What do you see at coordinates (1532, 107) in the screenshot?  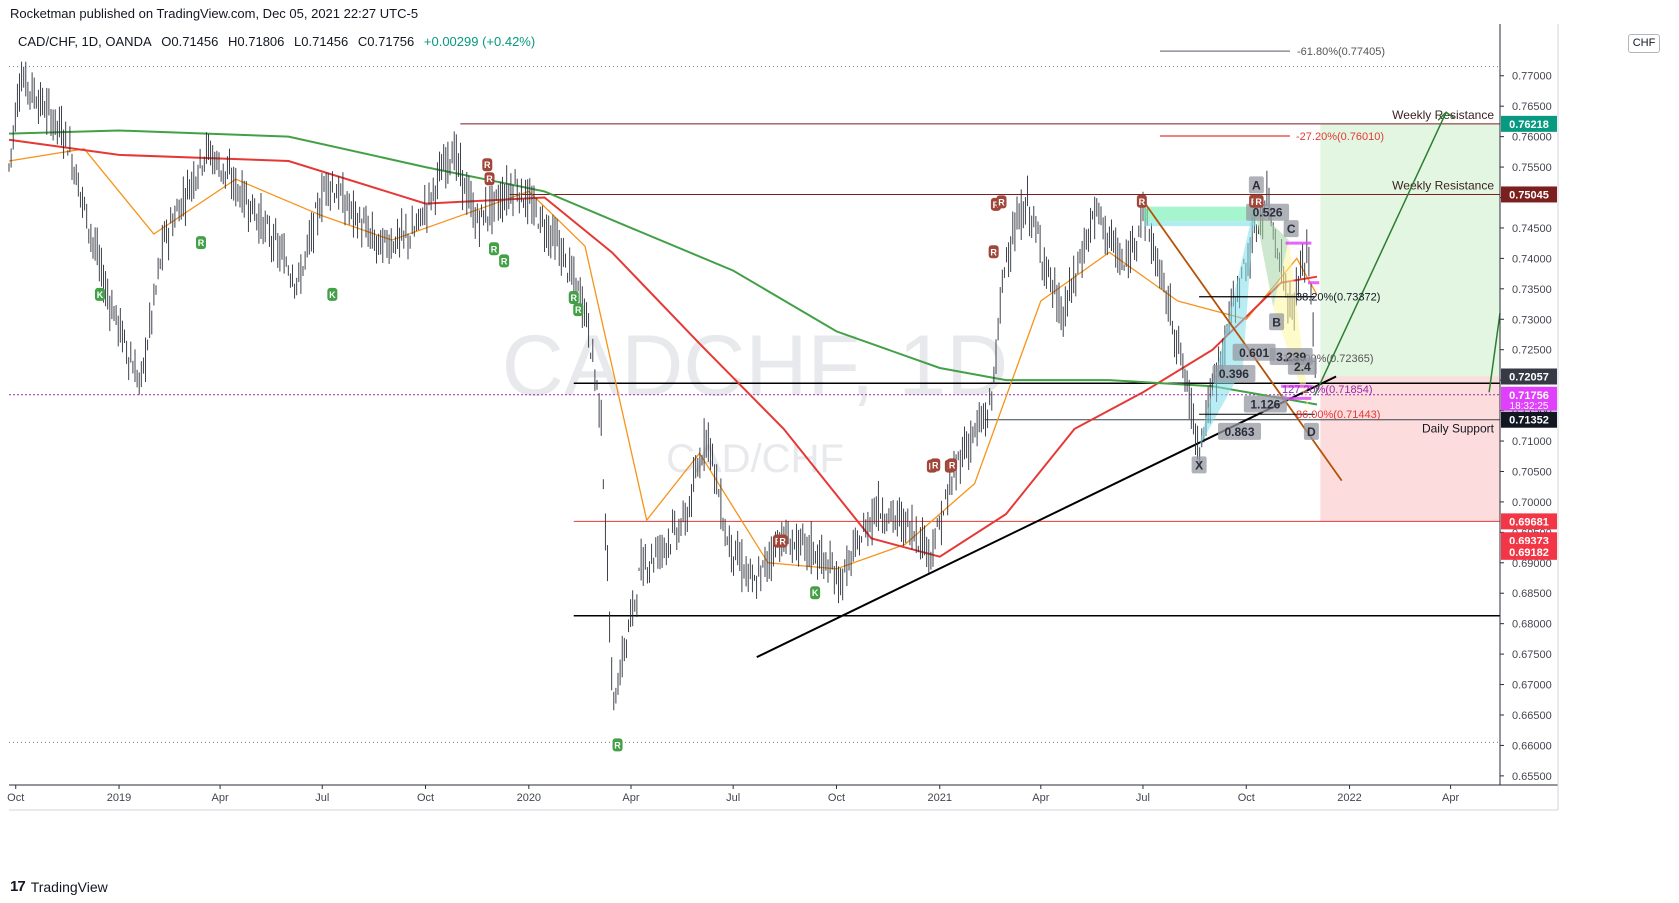 I see `y-tick-label: 0.76500` at bounding box center [1532, 107].